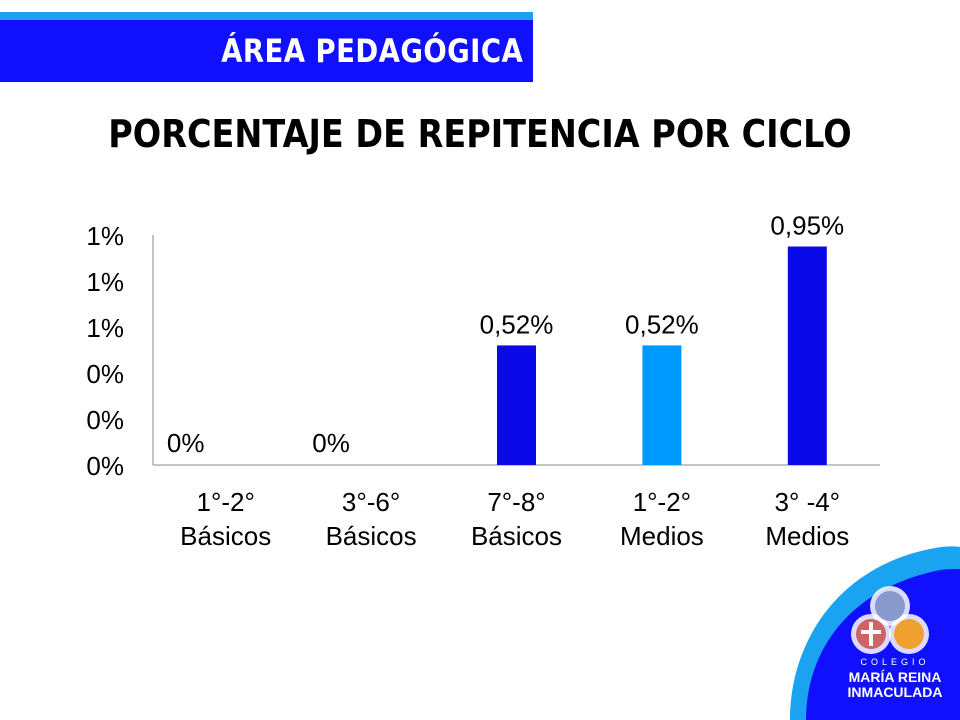 This screenshot has height=720, width=960. I want to click on x-tick-label: 7°-8°, so click(516, 502).